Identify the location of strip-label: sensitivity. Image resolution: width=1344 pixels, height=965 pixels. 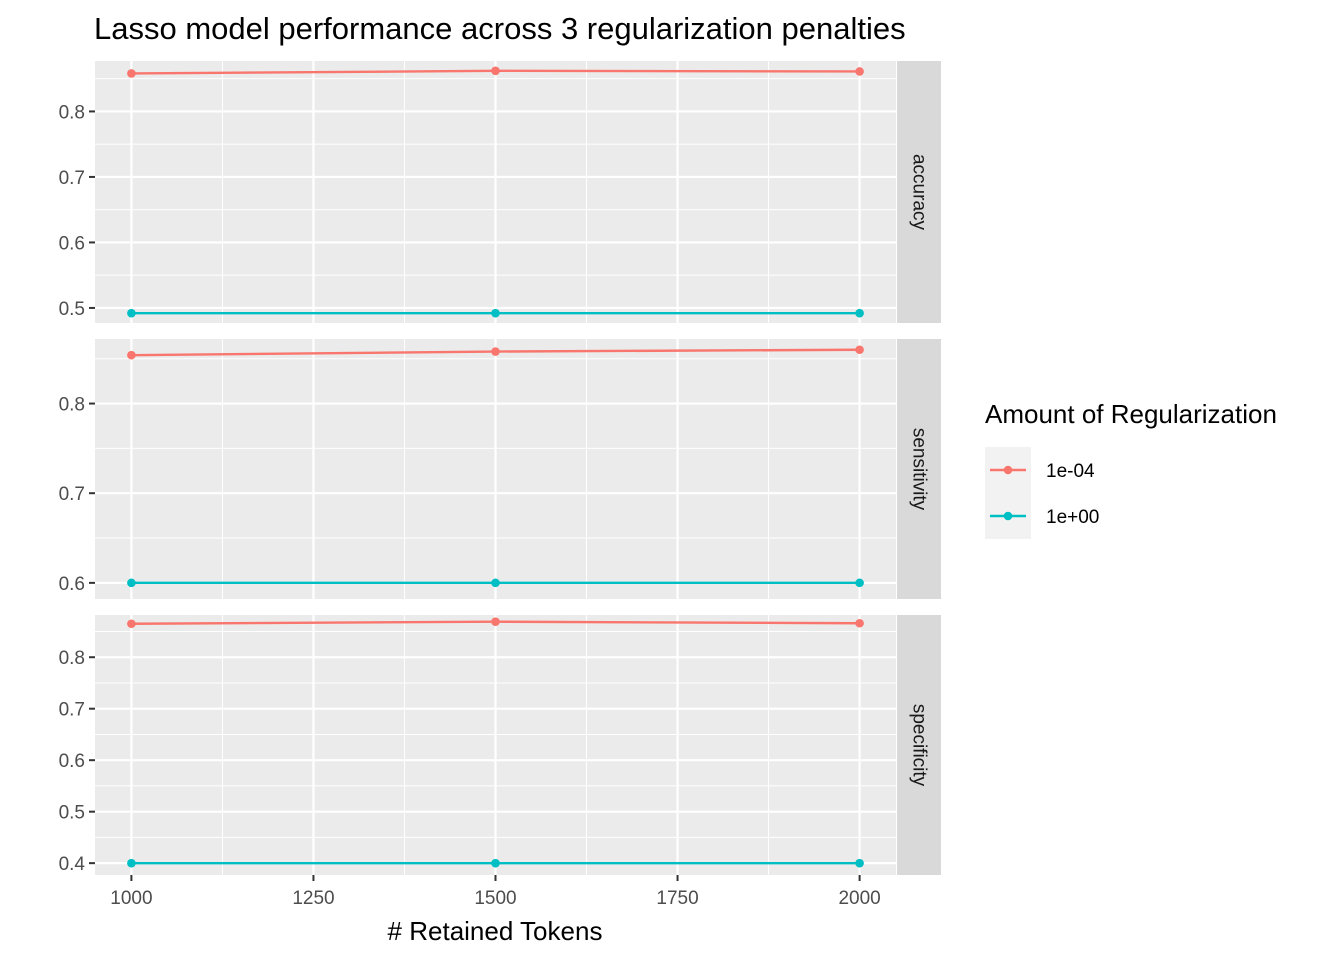
(919, 469).